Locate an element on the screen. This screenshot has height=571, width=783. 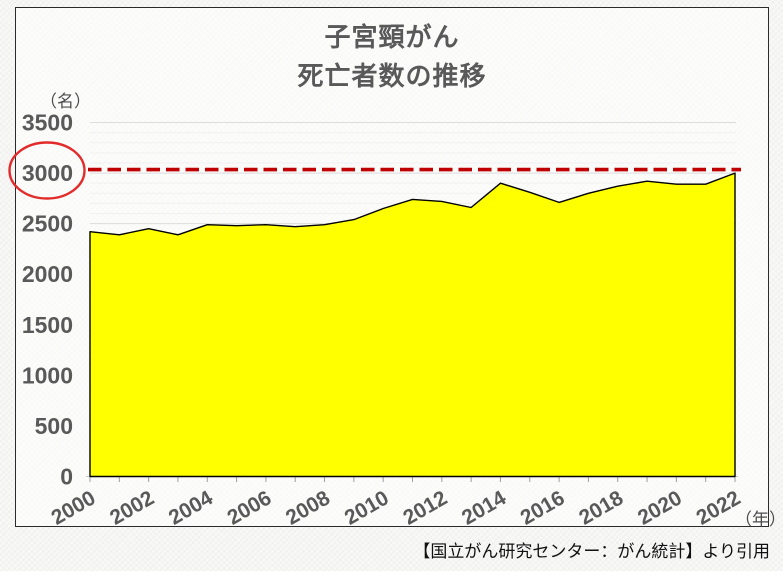
chart-title-line2: 死亡者数の推移 is located at coordinates (392, 76).